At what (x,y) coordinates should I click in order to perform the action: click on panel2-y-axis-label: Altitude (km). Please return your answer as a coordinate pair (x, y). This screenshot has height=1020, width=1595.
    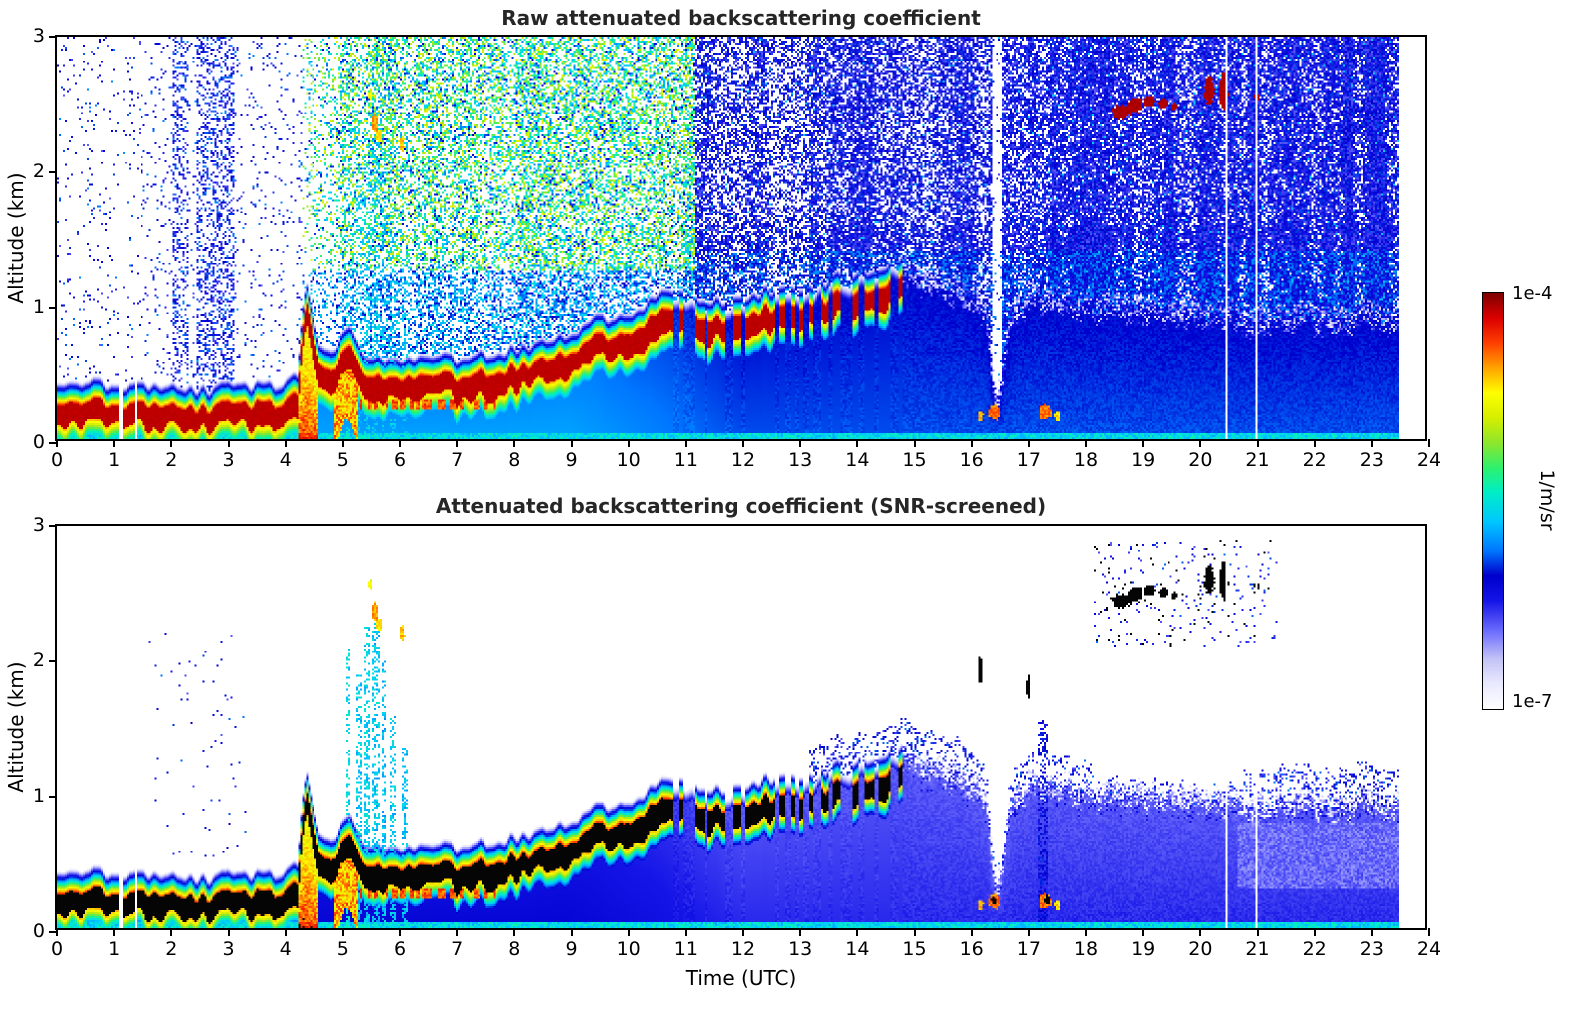
    Looking at the image, I should click on (16, 727).